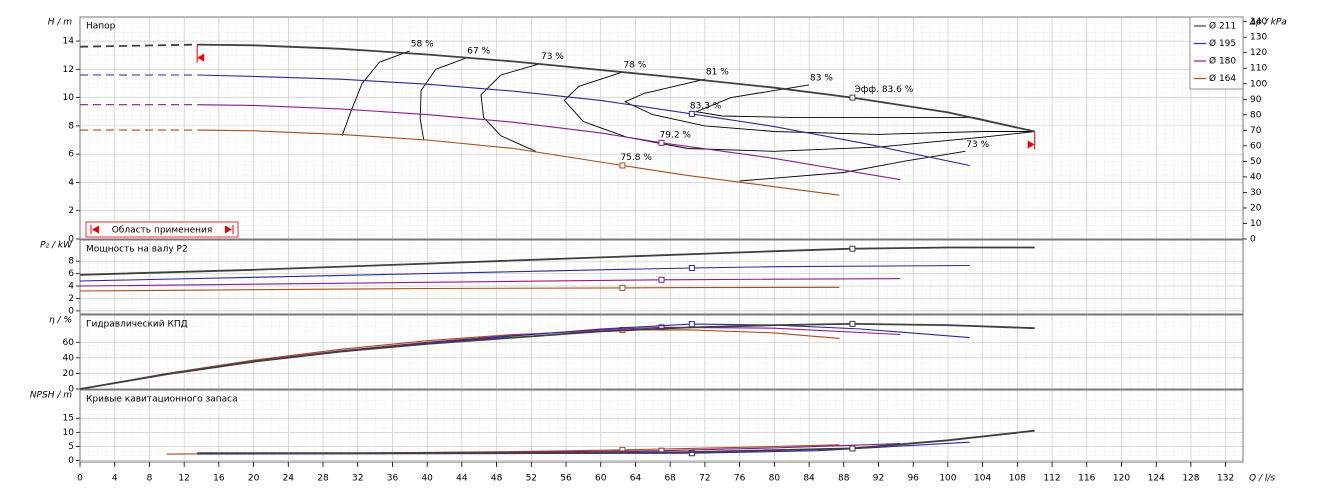  I want to click on y2-tick-label: 140, so click(1258, 22).